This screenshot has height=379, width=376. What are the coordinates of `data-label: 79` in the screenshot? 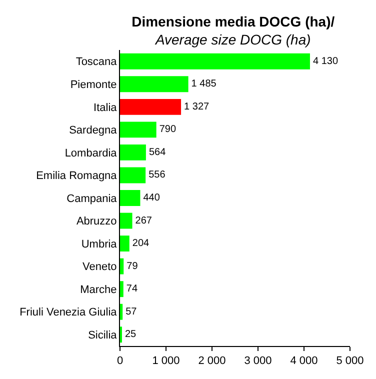 It's located at (132, 266).